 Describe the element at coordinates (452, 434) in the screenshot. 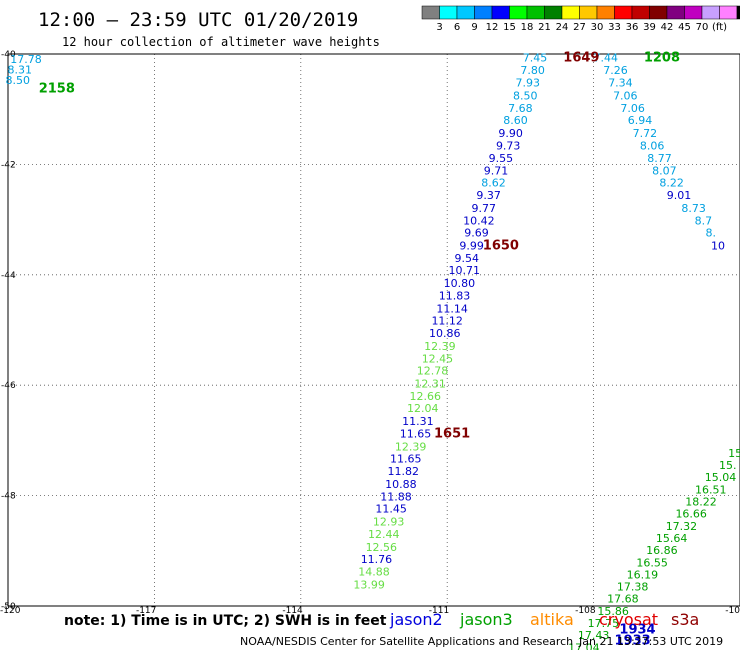

I see `pass-time-label: 1651` at that location.